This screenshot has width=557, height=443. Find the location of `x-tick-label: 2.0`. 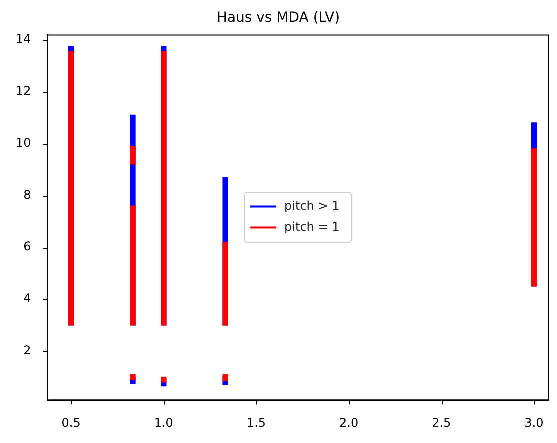

x-tick-label: 2.0 is located at coordinates (349, 423).